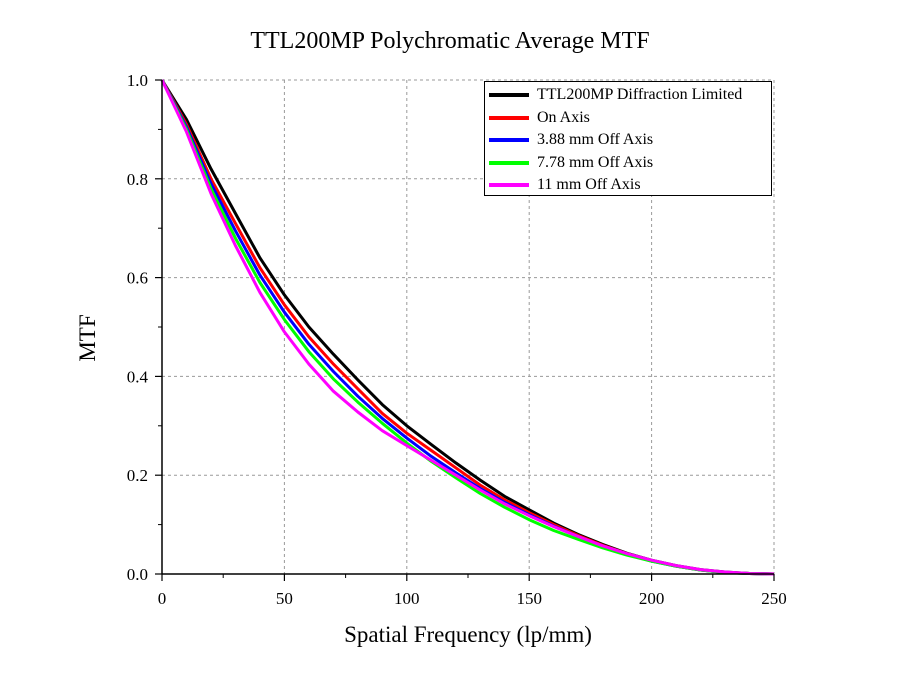 The width and height of the screenshot is (900, 688). I want to click on x-tick-label: 100, so click(407, 598).